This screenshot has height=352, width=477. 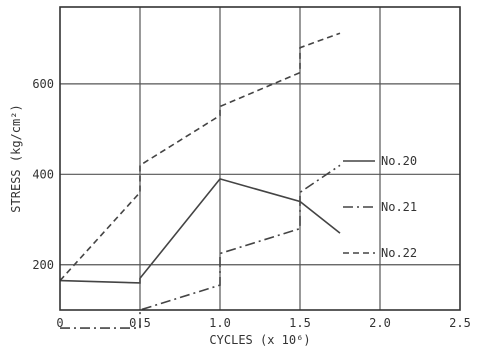 I want to click on legend-label: No.21, so click(x=399, y=207).